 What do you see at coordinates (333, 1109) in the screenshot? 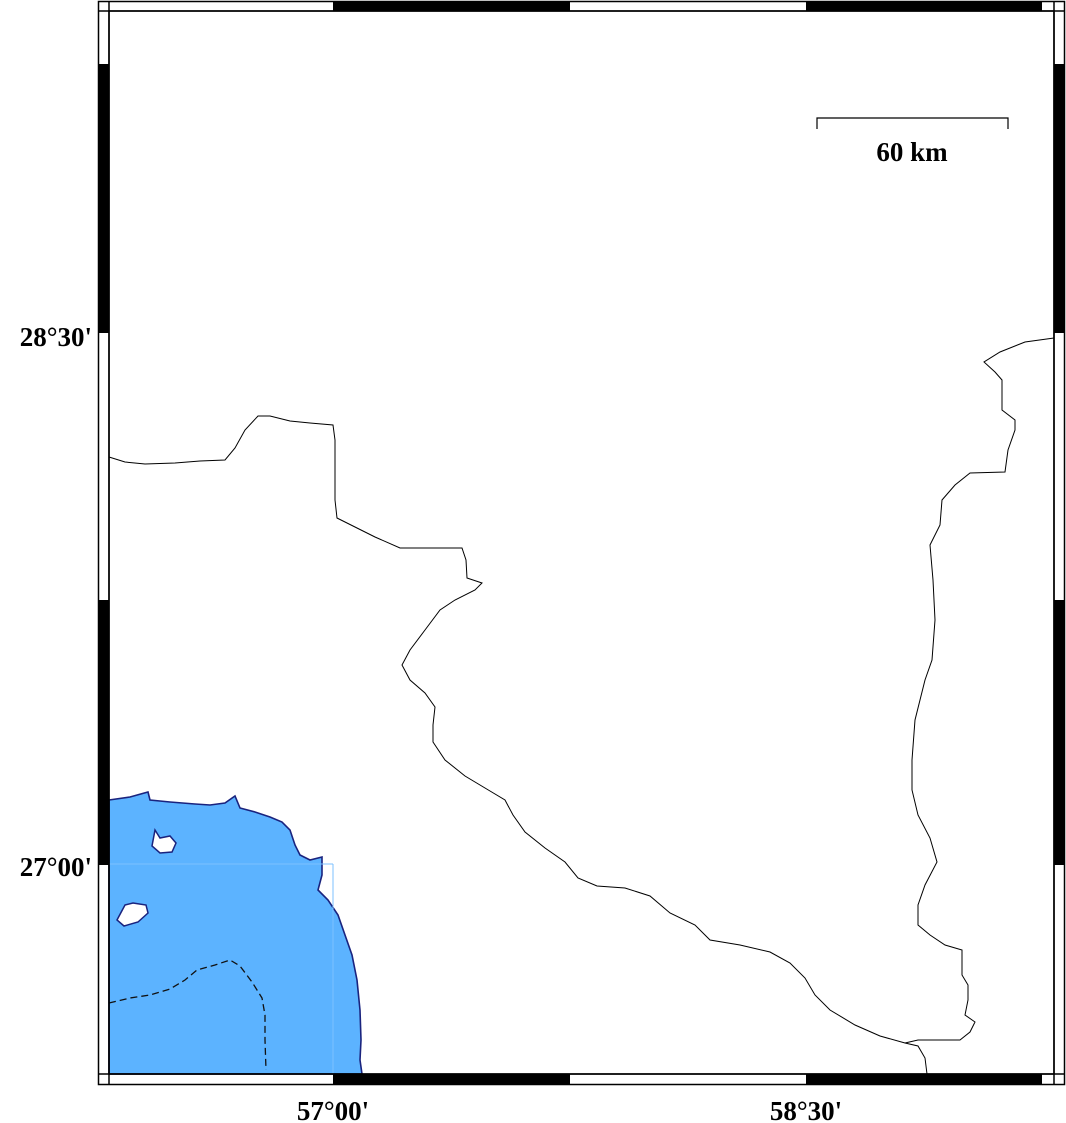
I see `lon-label: 57°00'` at bounding box center [333, 1109].